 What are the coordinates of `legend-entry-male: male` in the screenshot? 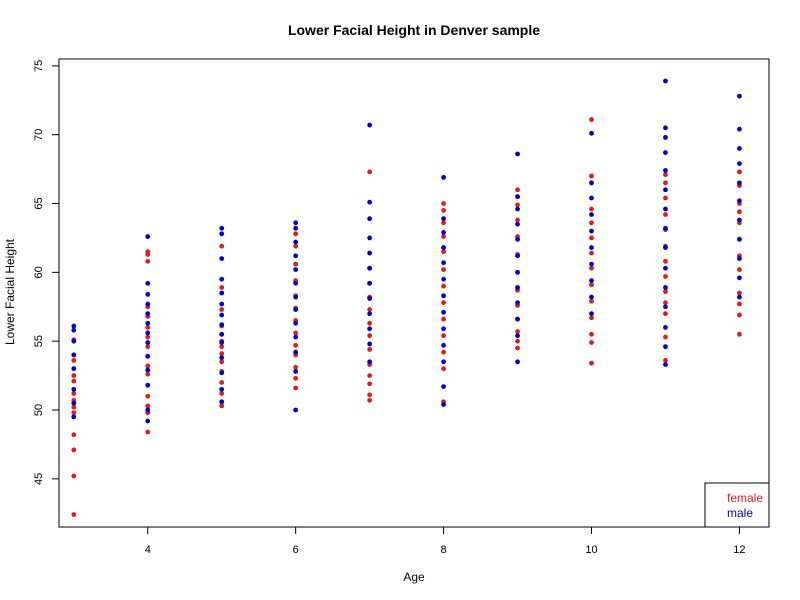 It's located at (740, 513).